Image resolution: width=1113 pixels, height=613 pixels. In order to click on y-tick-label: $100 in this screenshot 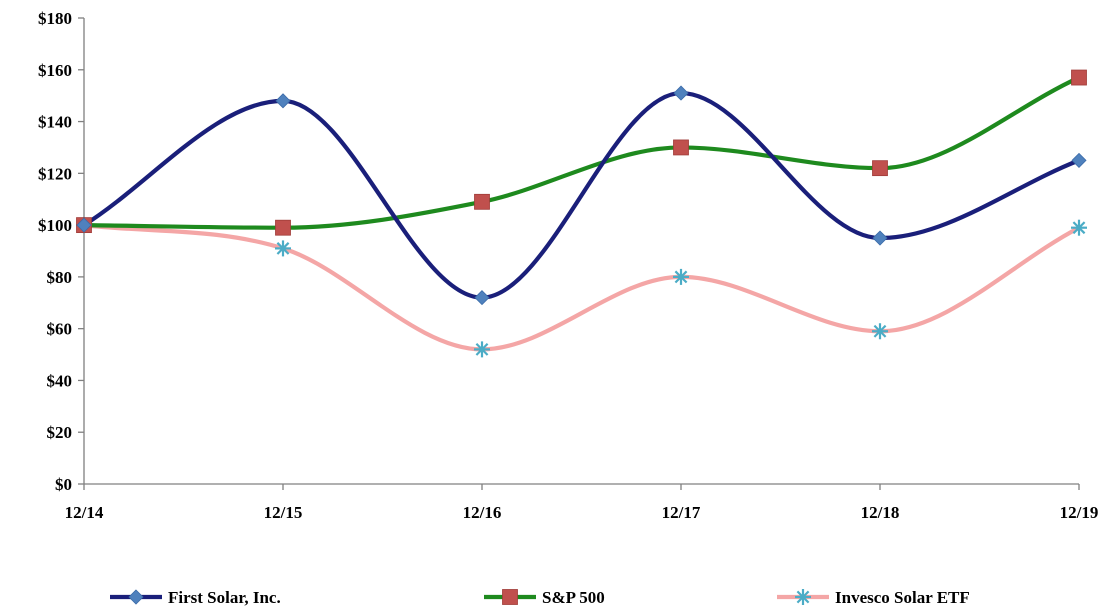, I will do `click(55, 225)`.